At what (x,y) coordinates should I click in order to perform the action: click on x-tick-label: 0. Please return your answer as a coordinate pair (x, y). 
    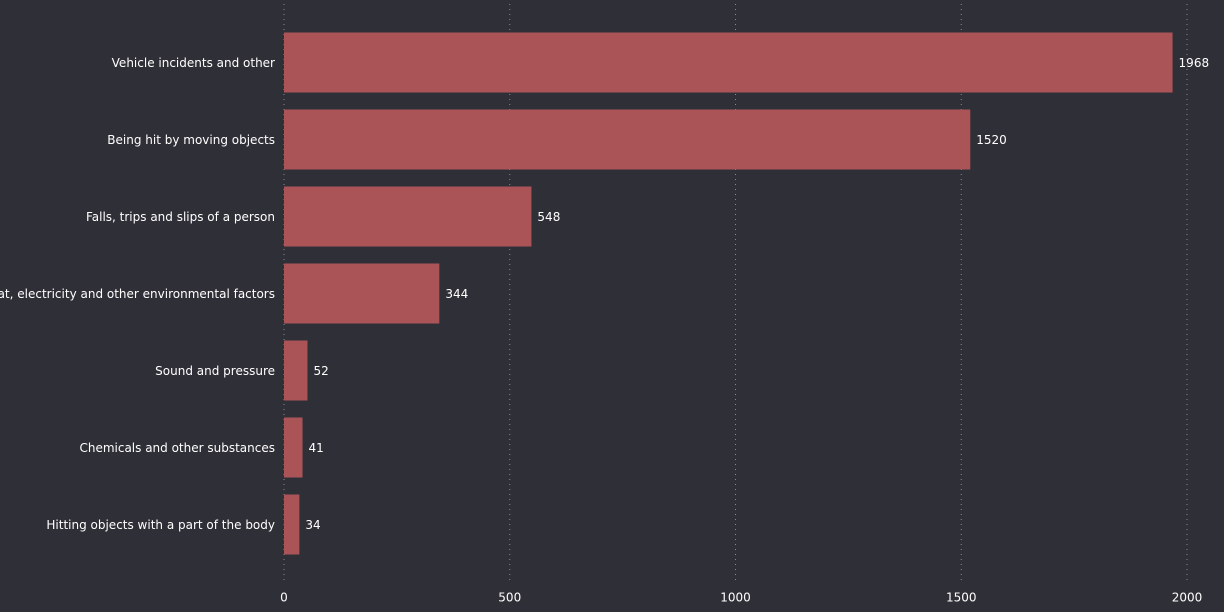
    Looking at the image, I should click on (284, 598).